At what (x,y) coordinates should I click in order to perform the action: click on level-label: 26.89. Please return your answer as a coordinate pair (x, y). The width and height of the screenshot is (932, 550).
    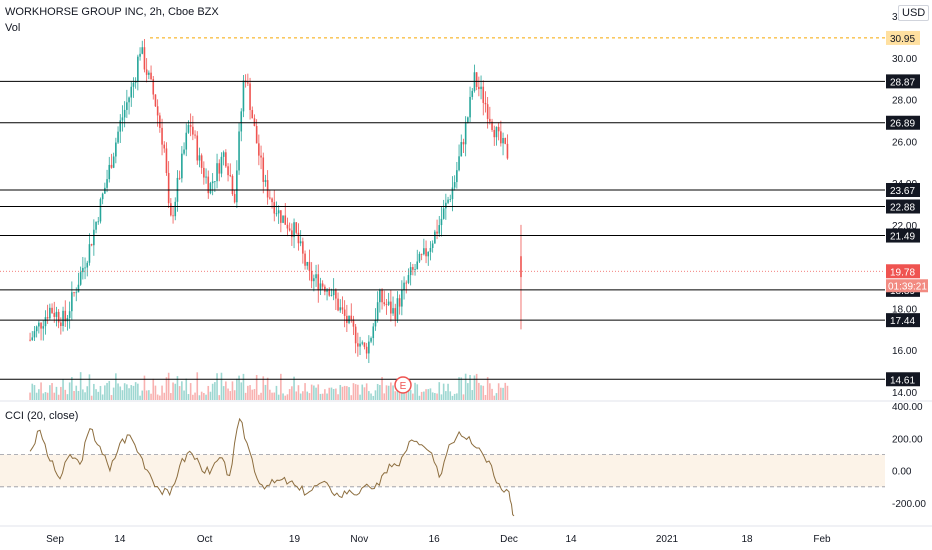
    Looking at the image, I should click on (902, 124).